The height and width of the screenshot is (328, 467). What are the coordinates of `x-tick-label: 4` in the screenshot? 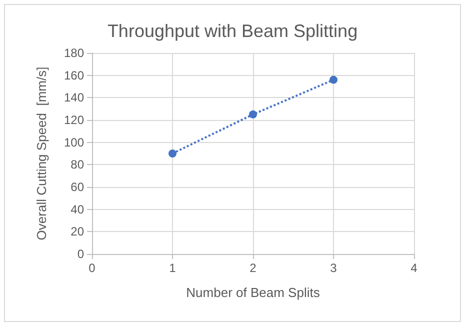 It's located at (414, 268).